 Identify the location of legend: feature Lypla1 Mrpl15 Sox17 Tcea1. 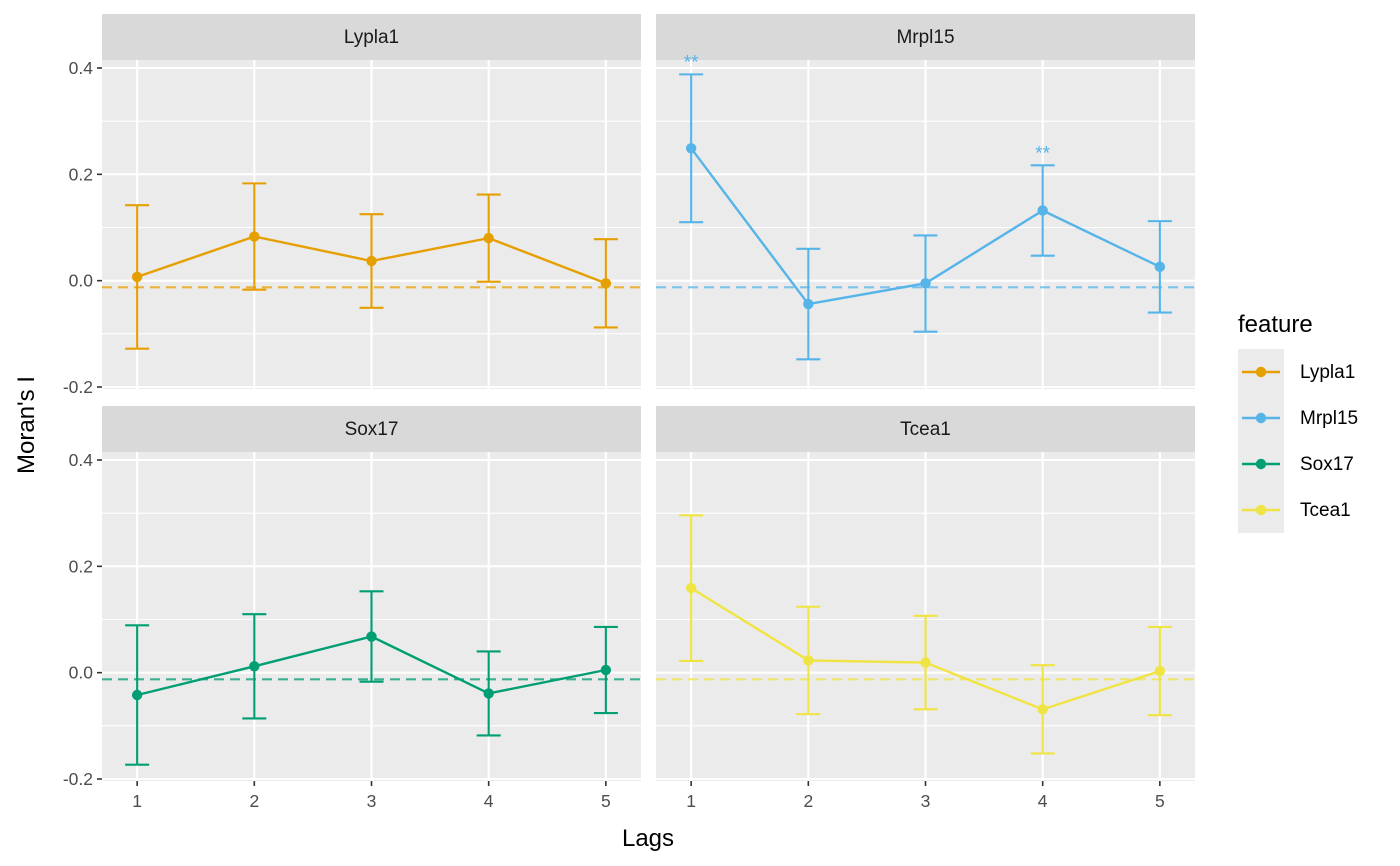
(1298, 422).